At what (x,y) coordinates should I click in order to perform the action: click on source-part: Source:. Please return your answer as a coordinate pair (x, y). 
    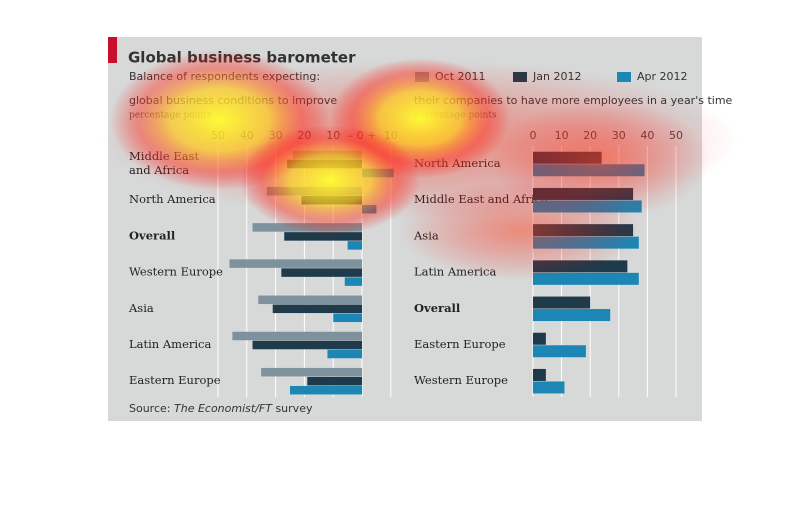
    Looking at the image, I should click on (150, 408).